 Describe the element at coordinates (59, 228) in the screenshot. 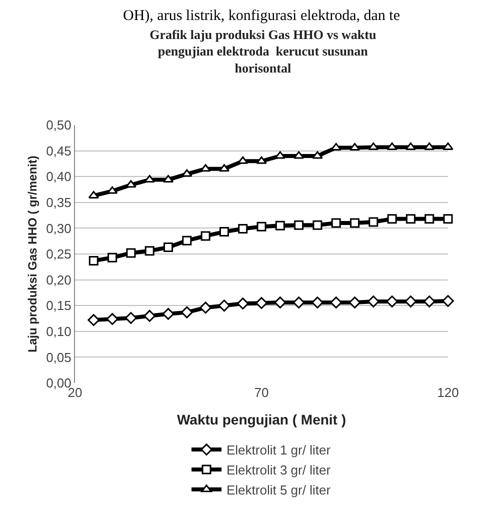

I see `y-tick-label: 0,30` at that location.